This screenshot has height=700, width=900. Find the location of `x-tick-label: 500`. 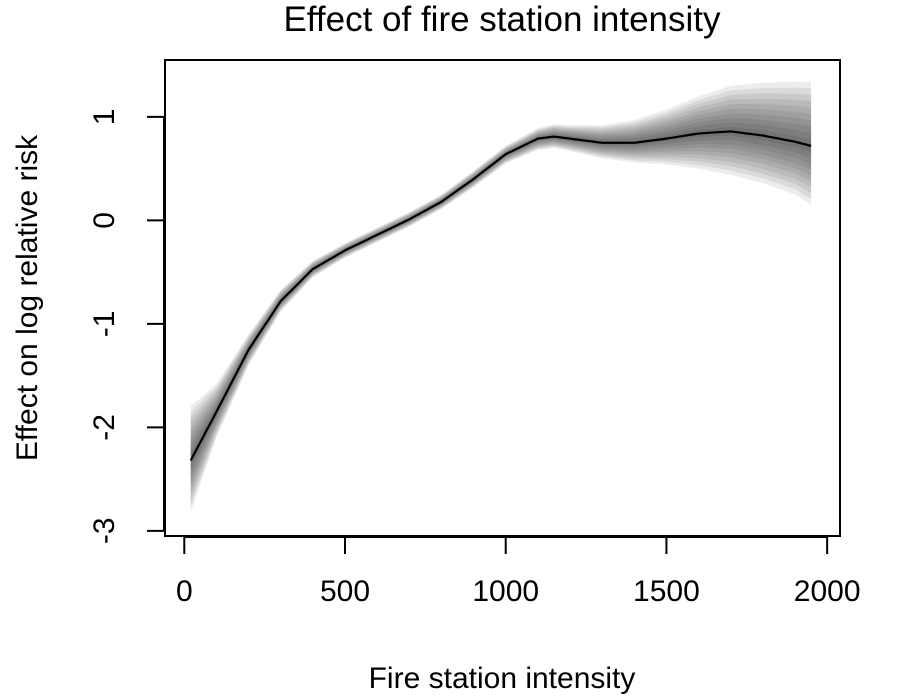

x-tick-label: 500 is located at coordinates (345, 591).